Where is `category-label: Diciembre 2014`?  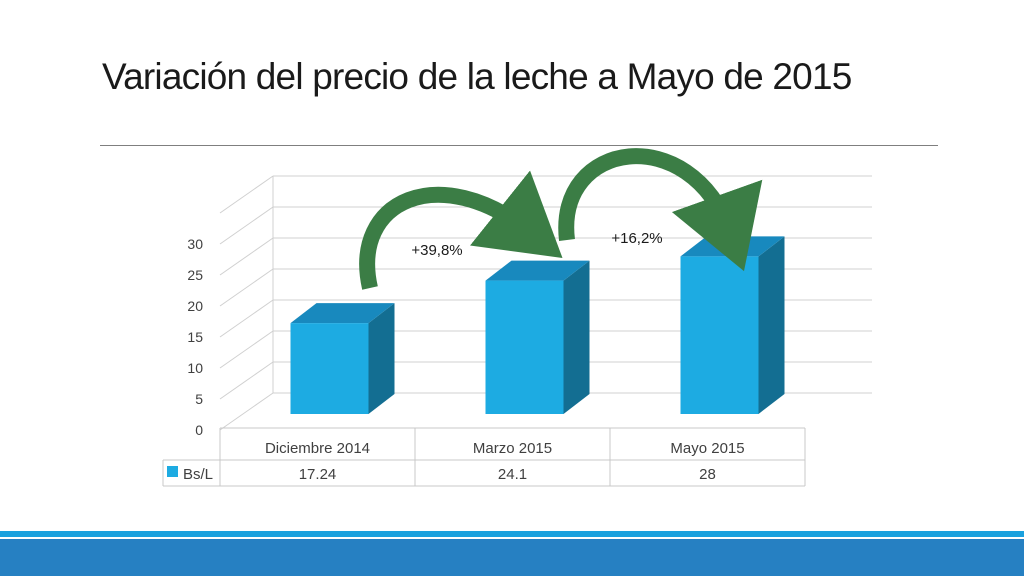
category-label: Diciembre 2014 is located at coordinates (317, 448).